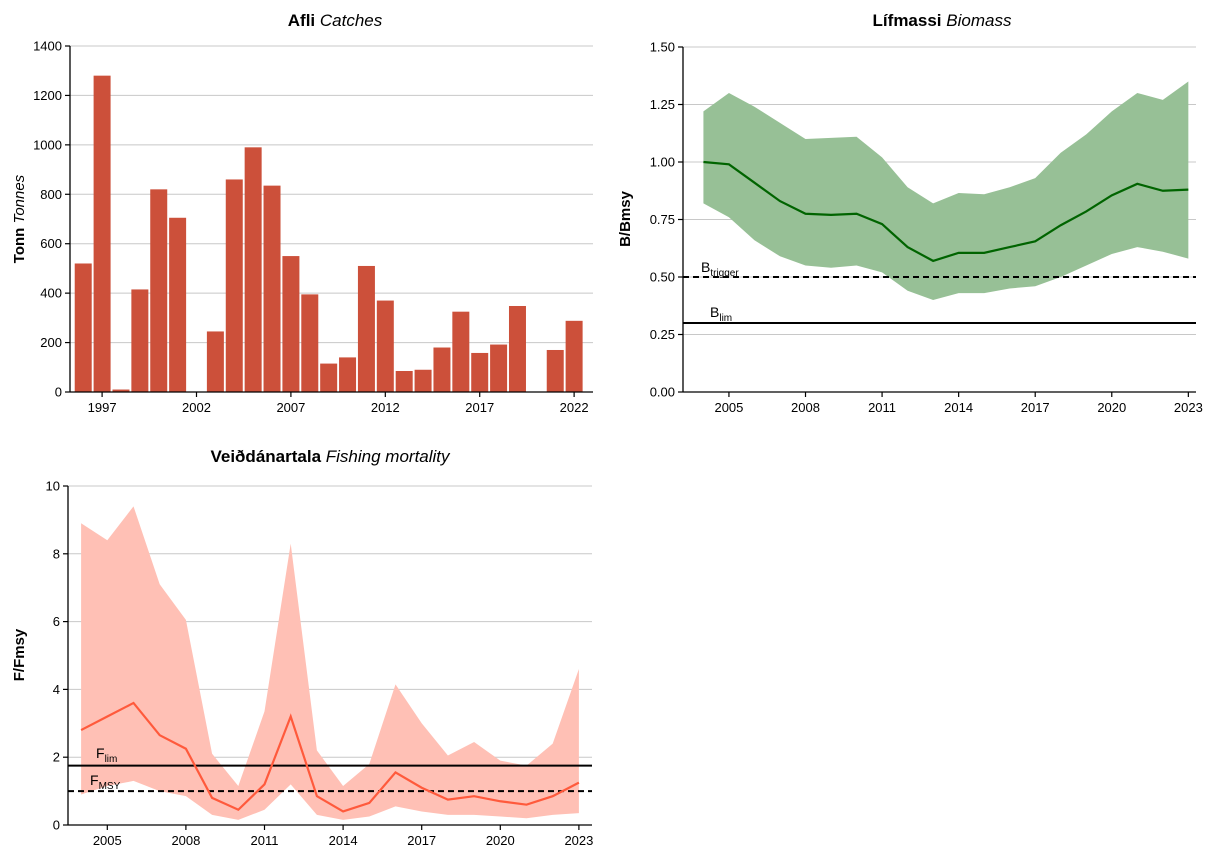 The image size is (1205, 850). I want to click on fishing-y-tick-label: 8, so click(56, 553).